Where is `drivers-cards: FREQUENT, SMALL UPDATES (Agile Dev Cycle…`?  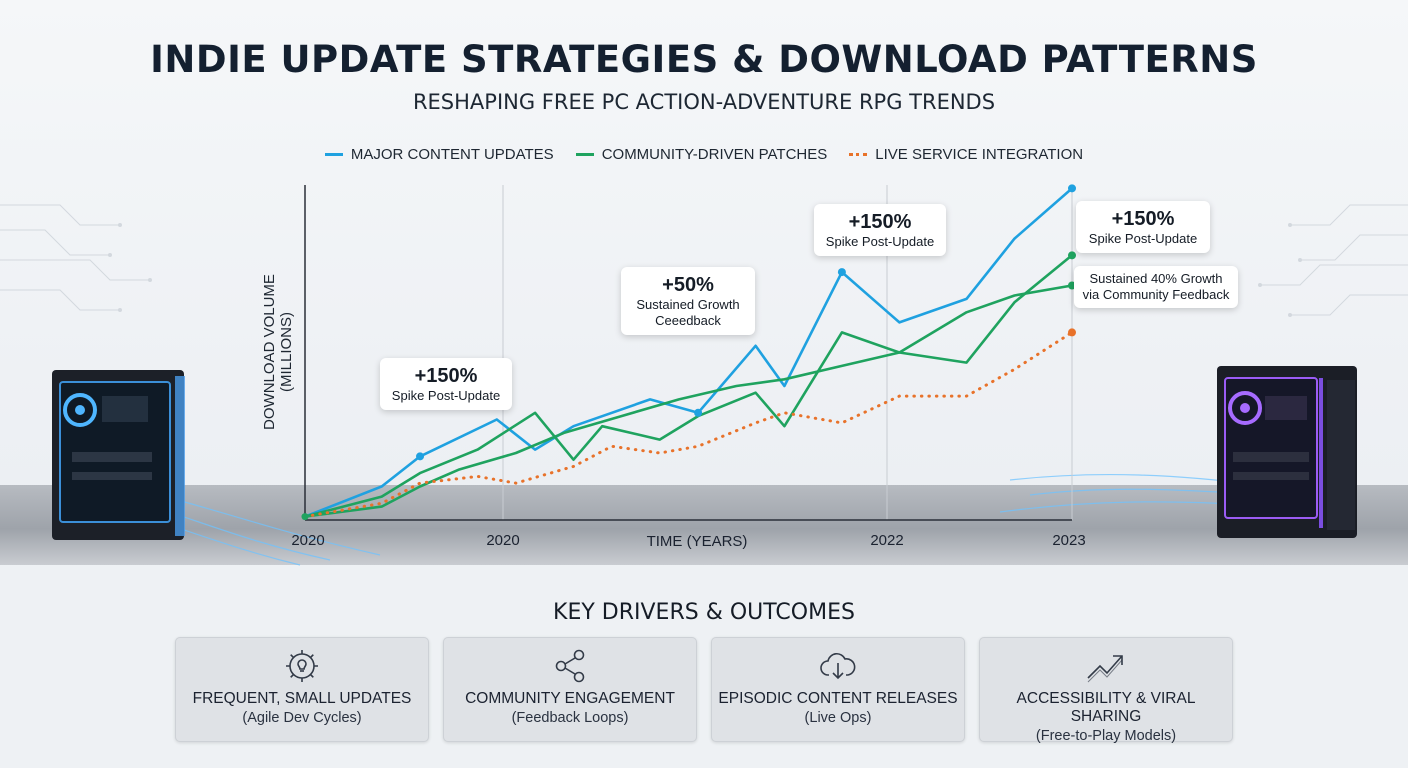
drivers-cards: FREQUENT, SMALL UPDATES (Agile Dev Cycle… is located at coordinates (704, 690).